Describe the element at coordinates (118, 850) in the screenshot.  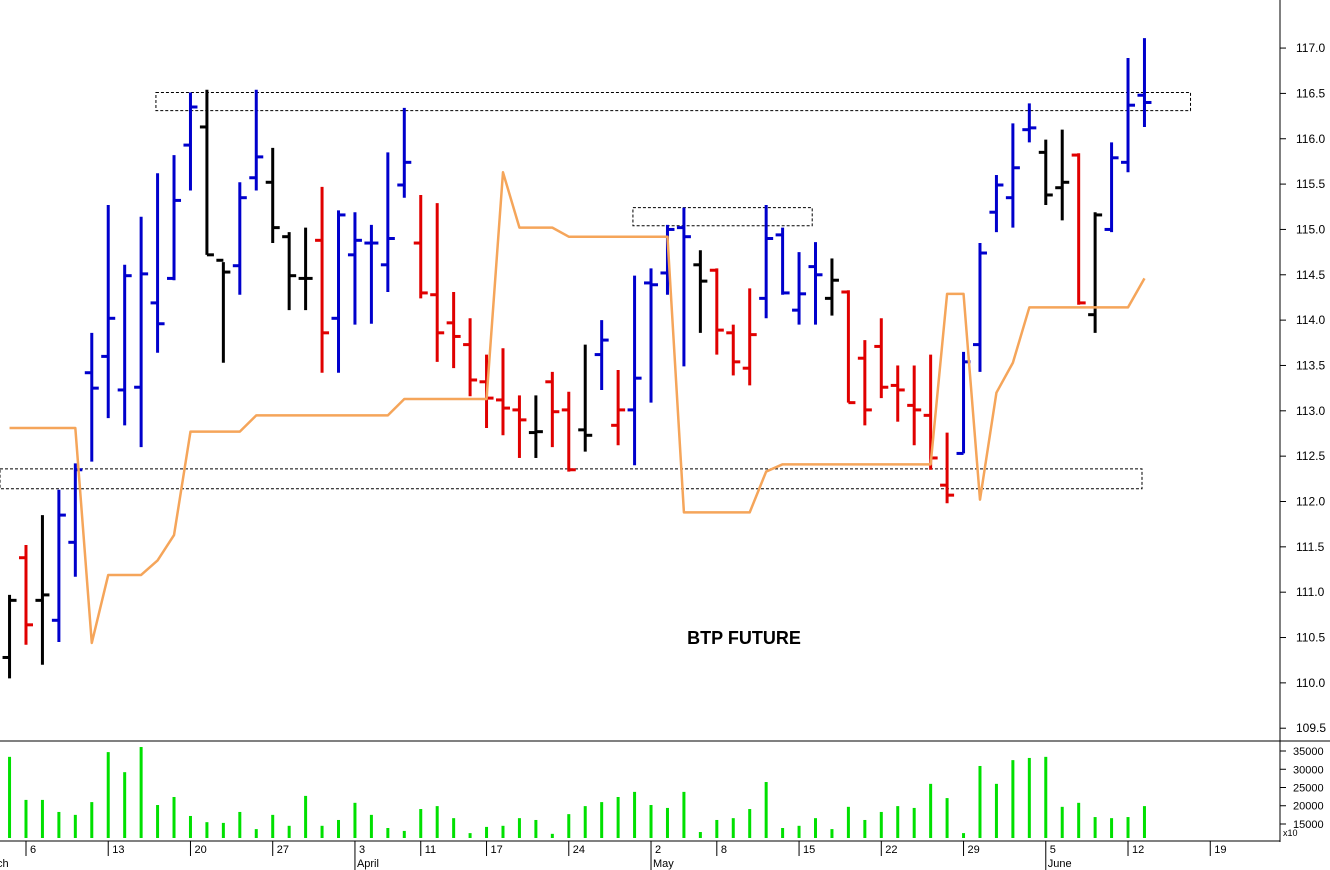
I see `x-tick-label: 13` at that location.